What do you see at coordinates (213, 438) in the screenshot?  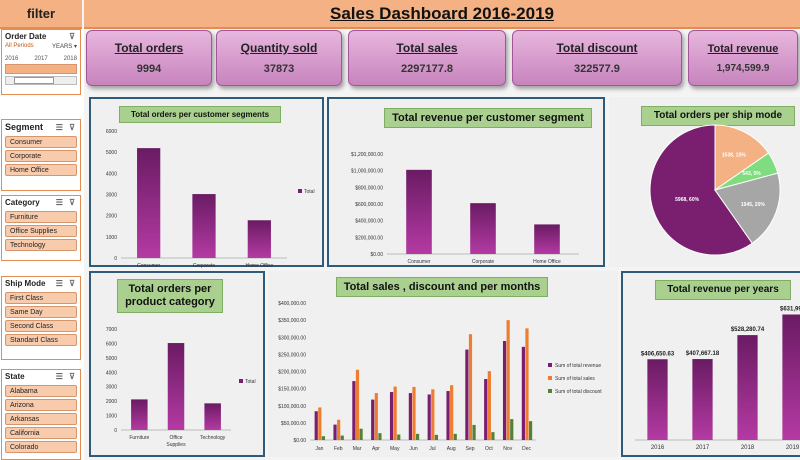 I see `x-tick-label: Technology` at bounding box center [213, 438].